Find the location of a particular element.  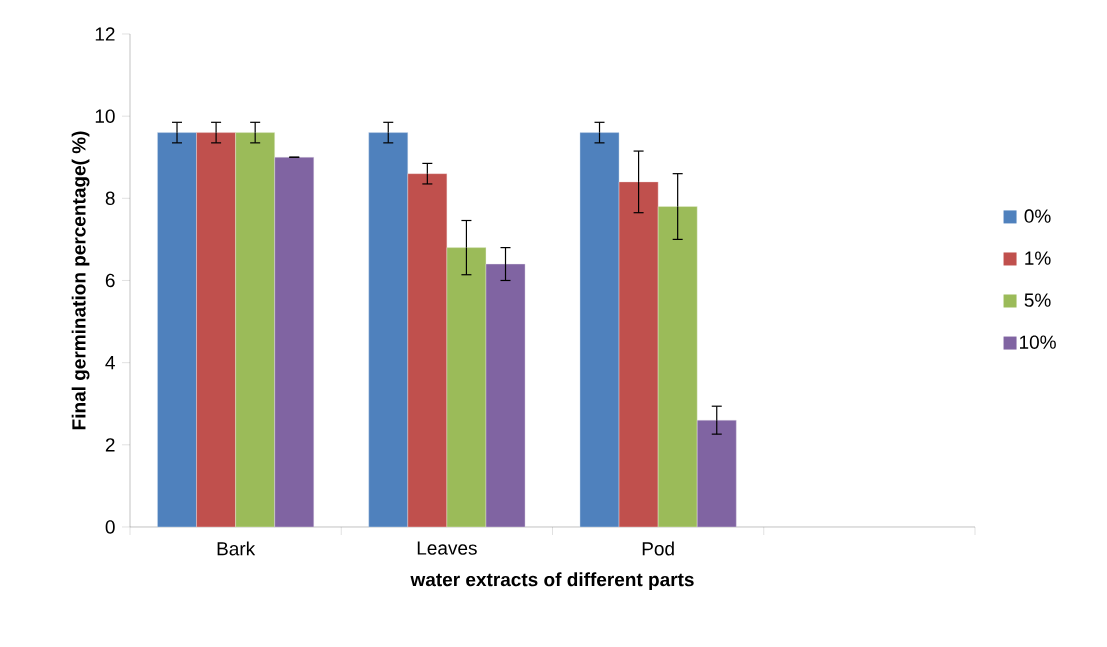

y-tick-label: 10 is located at coordinates (105, 116).